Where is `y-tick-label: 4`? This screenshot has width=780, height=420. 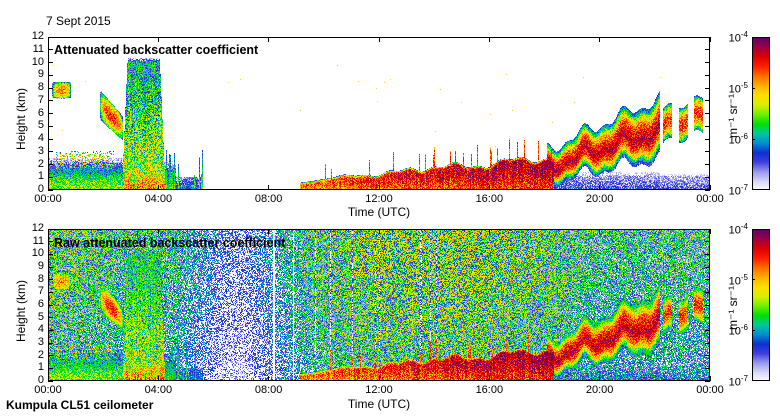 y-tick-label: 4 is located at coordinates (40, 329).